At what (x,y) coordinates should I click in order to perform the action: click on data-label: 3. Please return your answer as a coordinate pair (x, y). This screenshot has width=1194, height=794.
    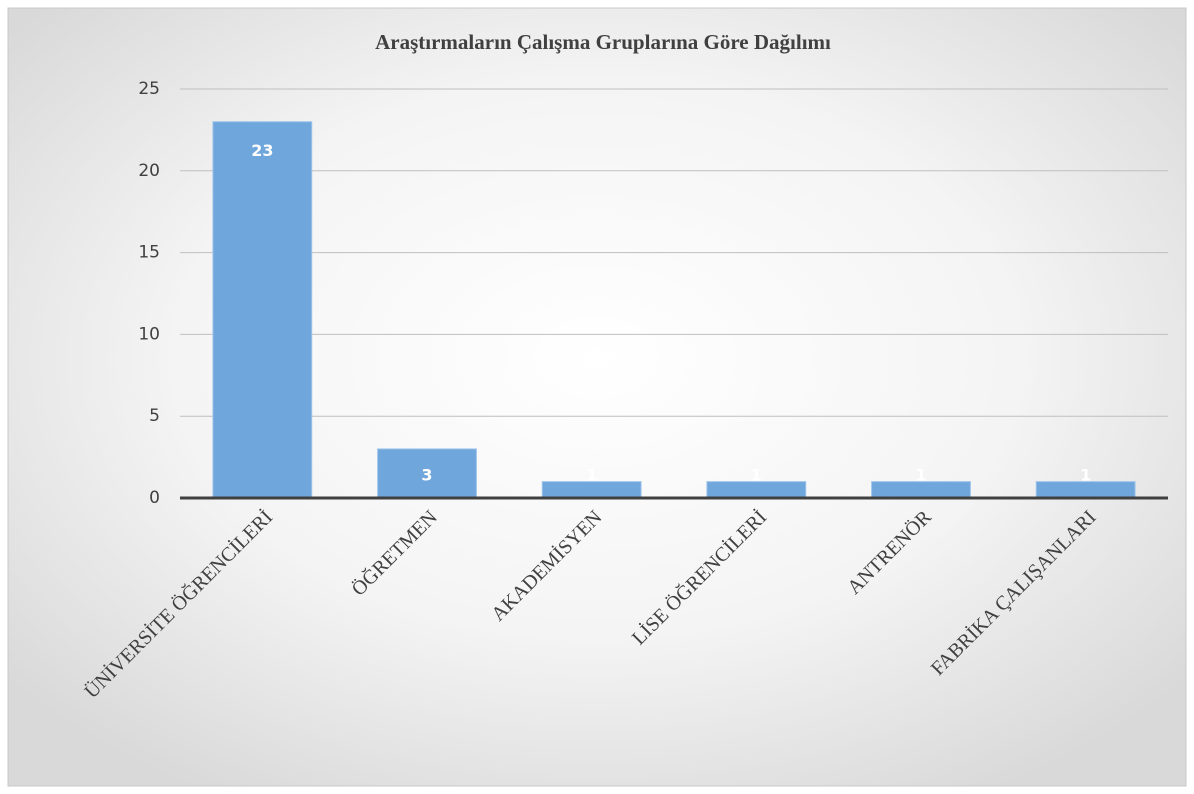
    Looking at the image, I should click on (426, 475).